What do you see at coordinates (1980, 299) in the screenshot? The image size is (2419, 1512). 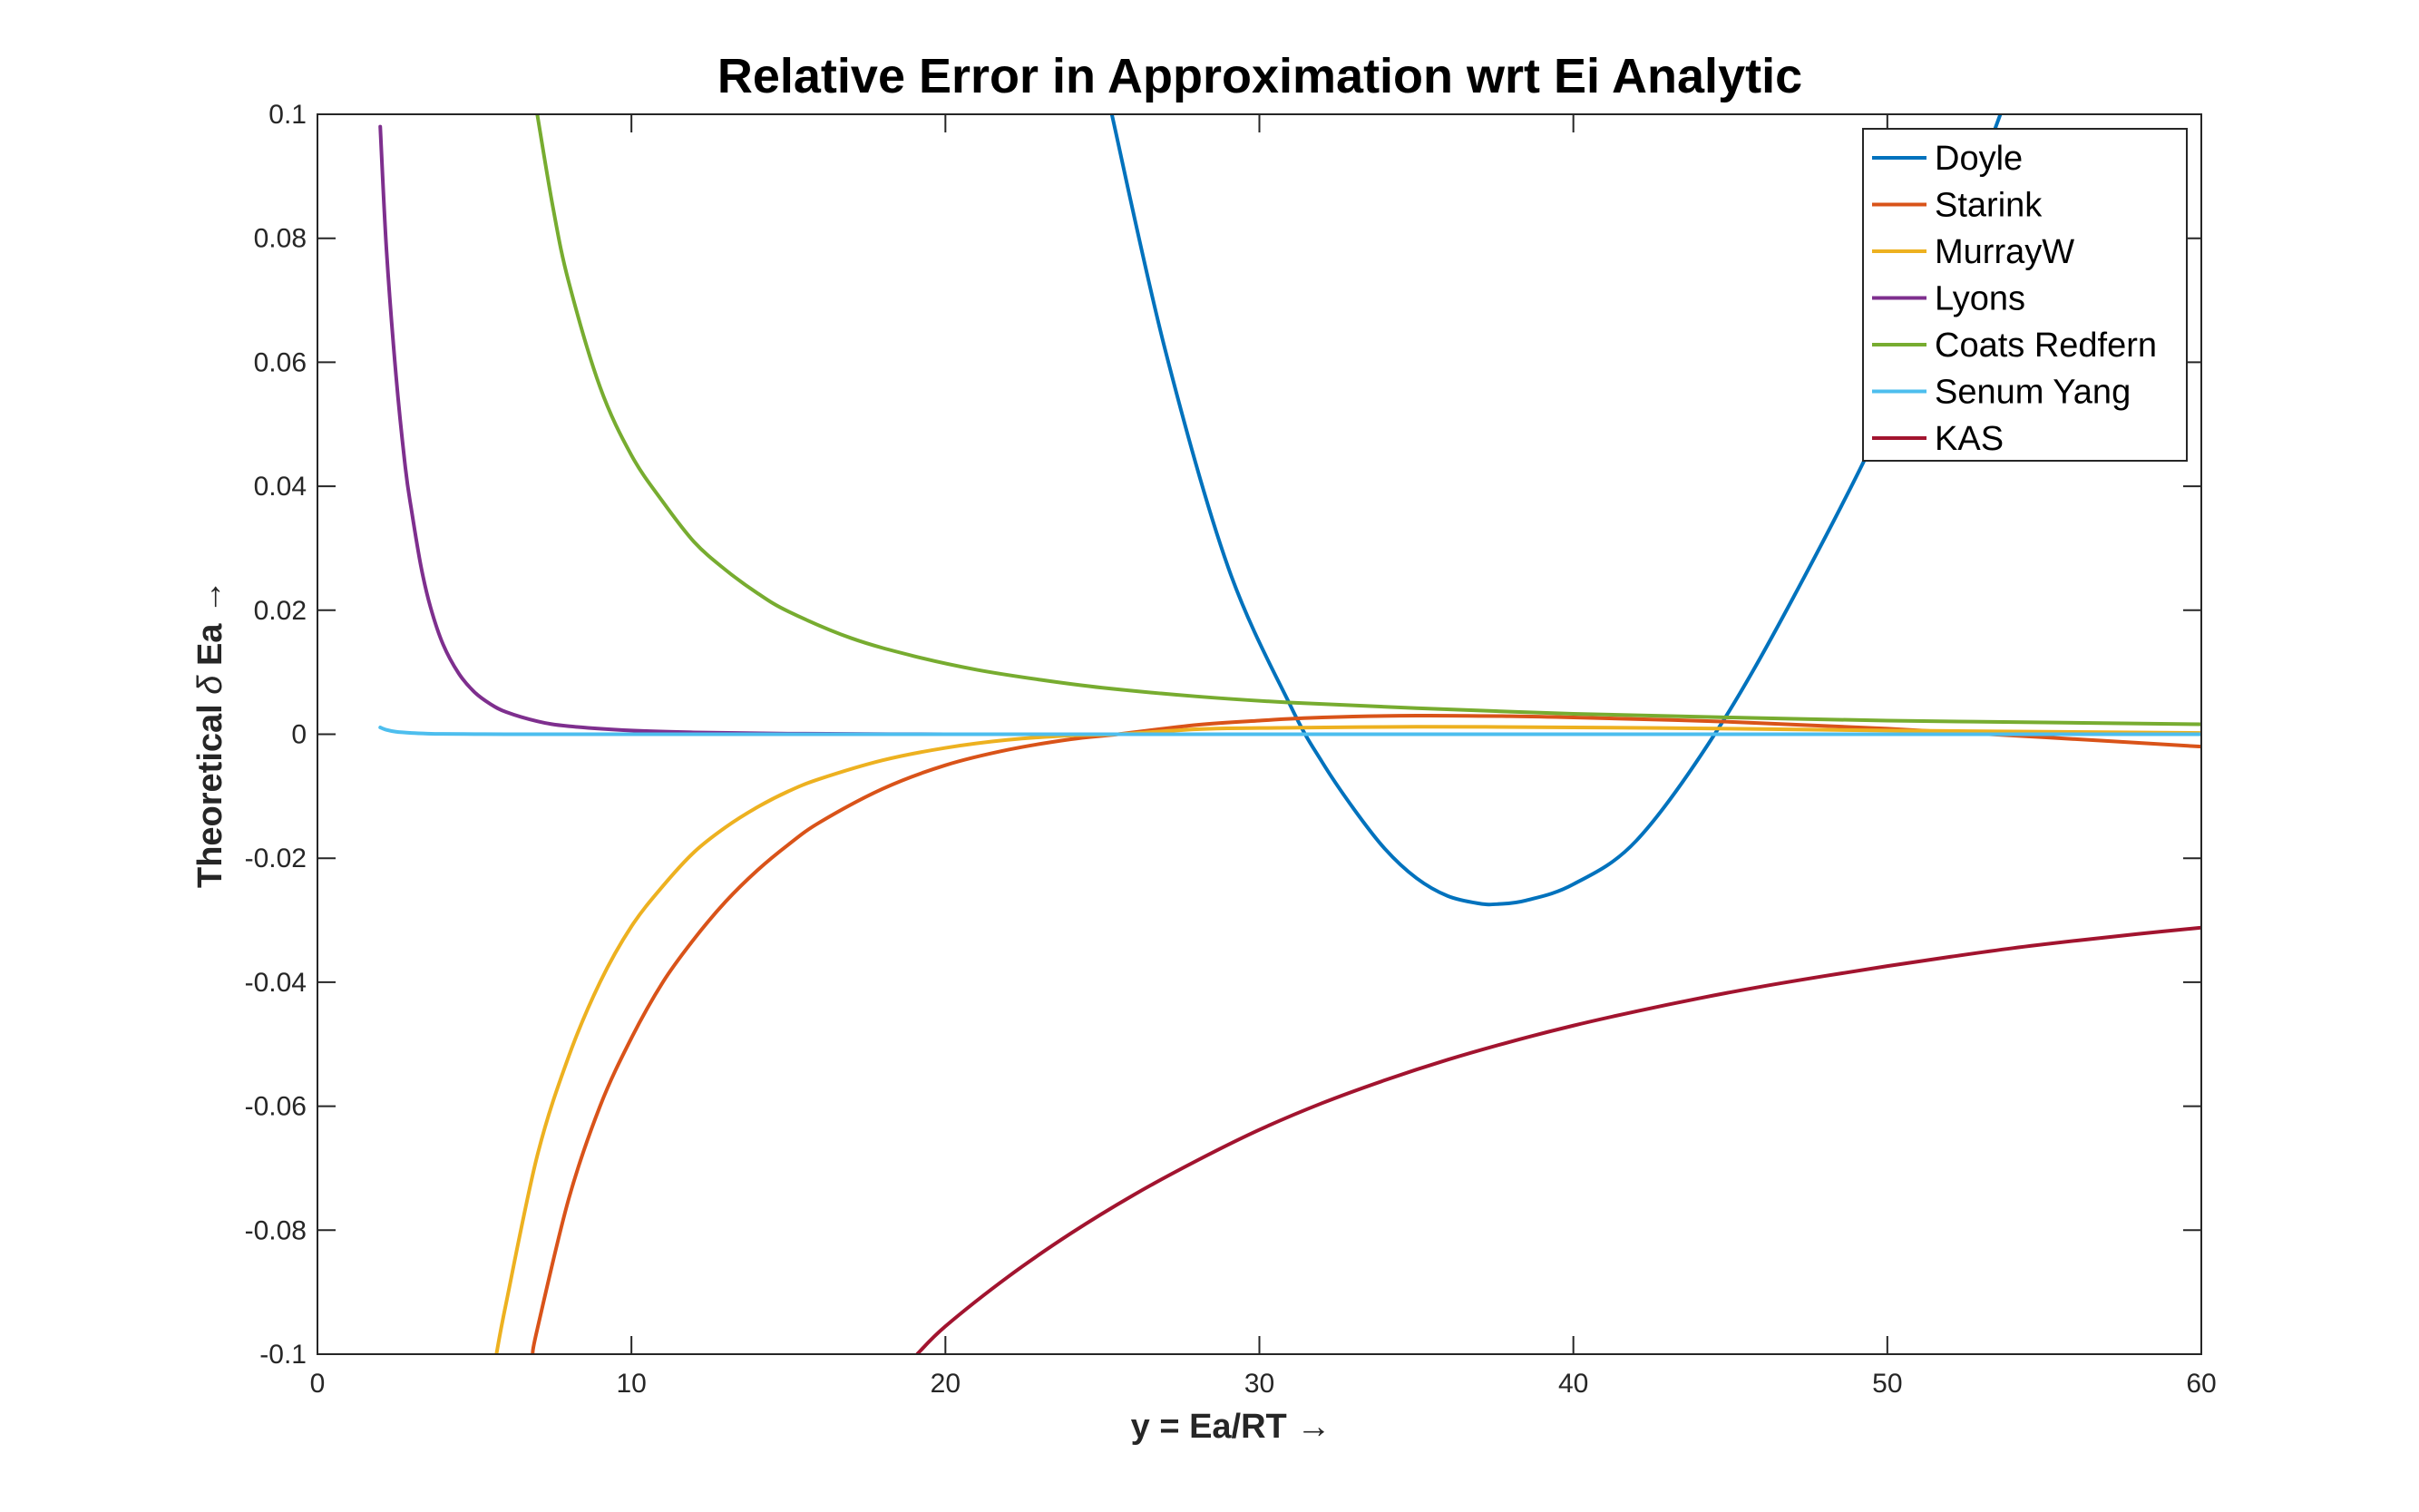 I see `legend-label-lyons: Lyons` at bounding box center [1980, 299].